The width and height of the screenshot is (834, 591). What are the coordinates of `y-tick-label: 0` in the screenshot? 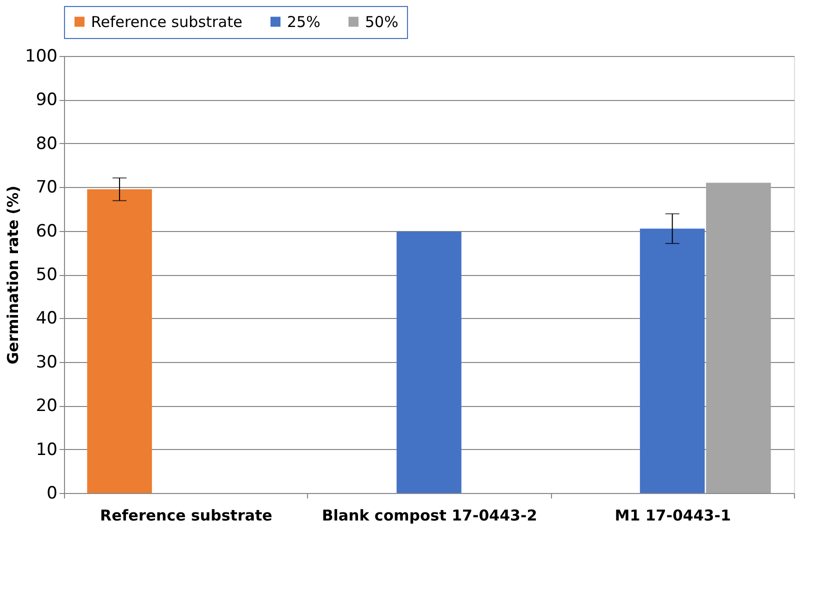 It's located at (52, 494).